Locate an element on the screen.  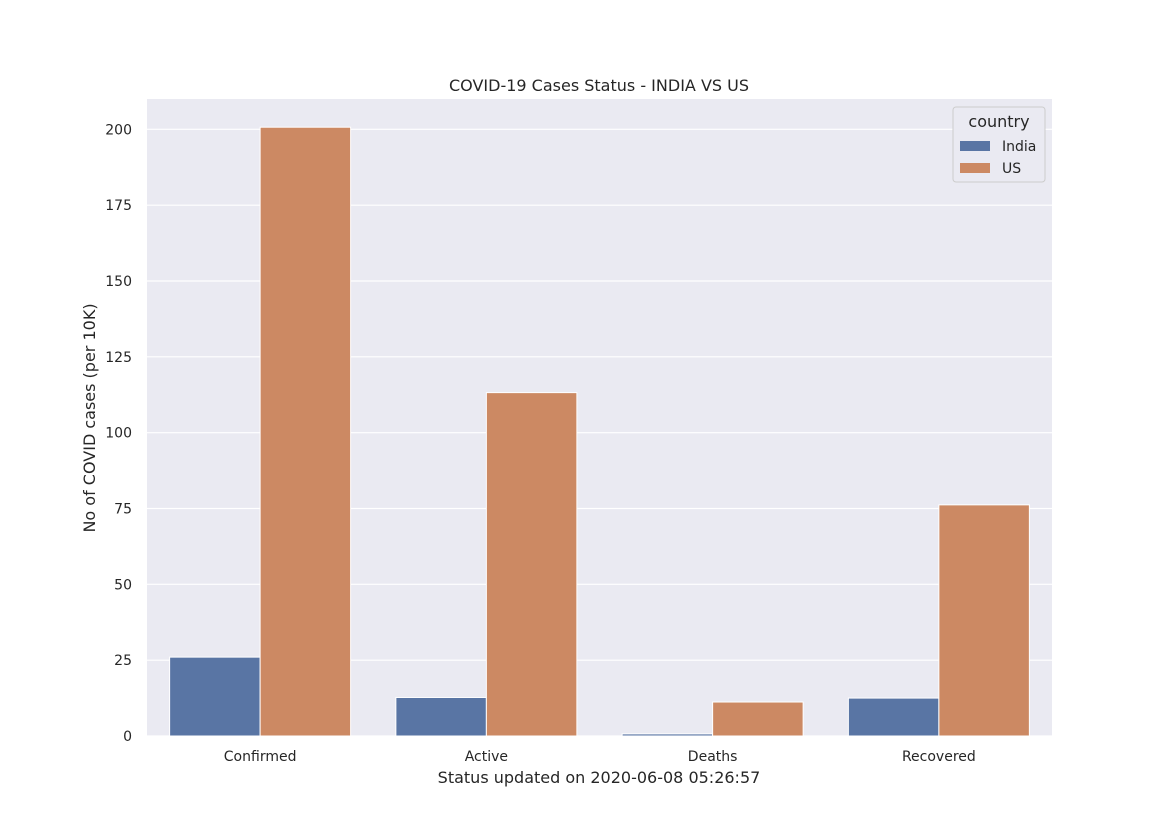
bar-india-recovered is located at coordinates (893, 717).